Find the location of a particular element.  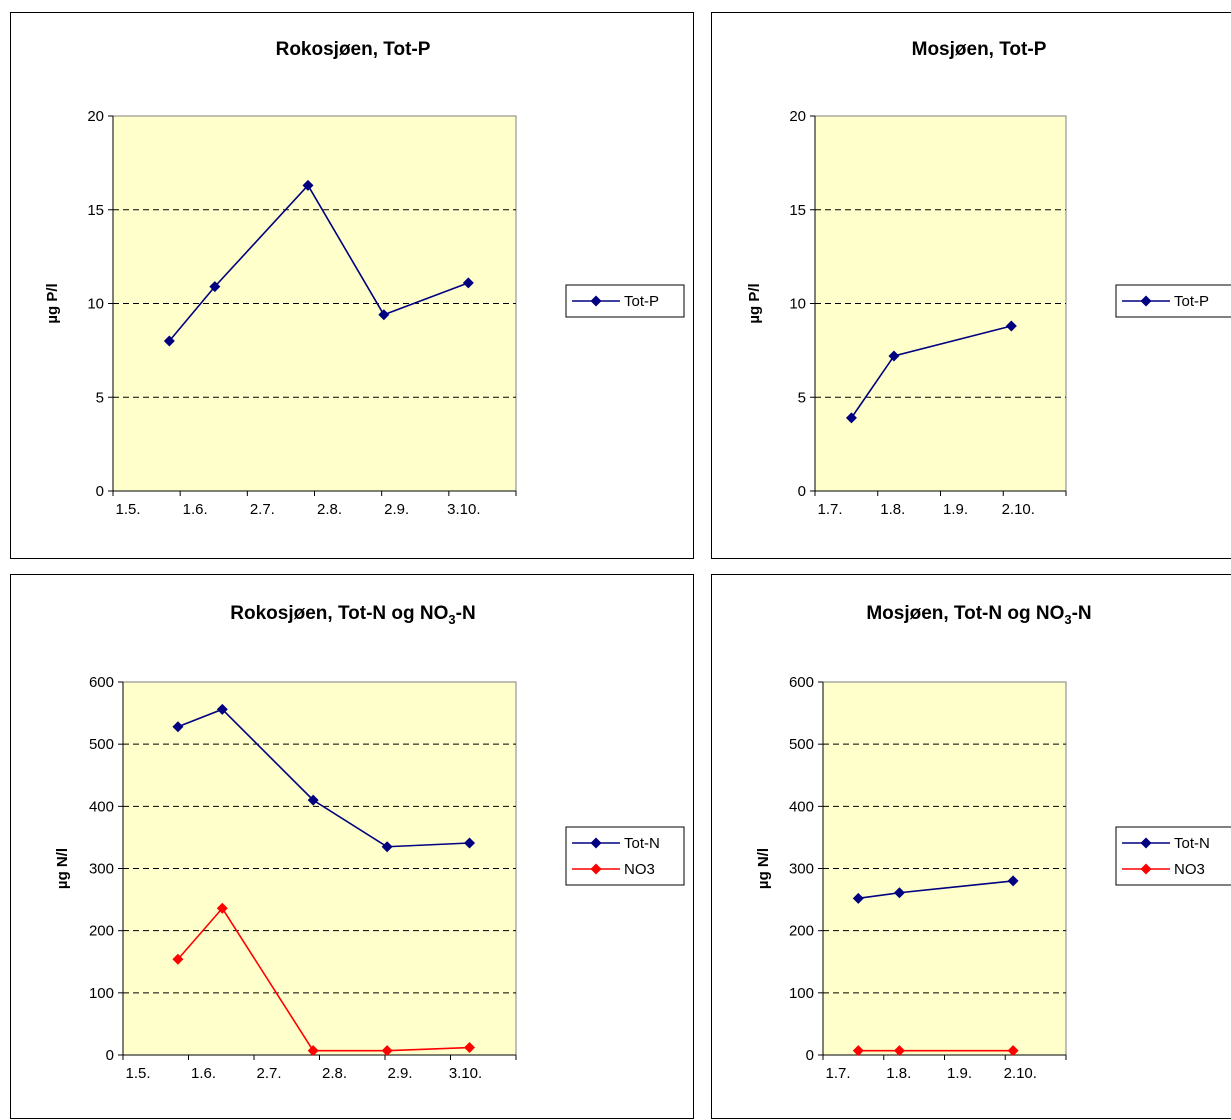

chart-title: Rokosjøen, Tot-P is located at coordinates (353, 49).